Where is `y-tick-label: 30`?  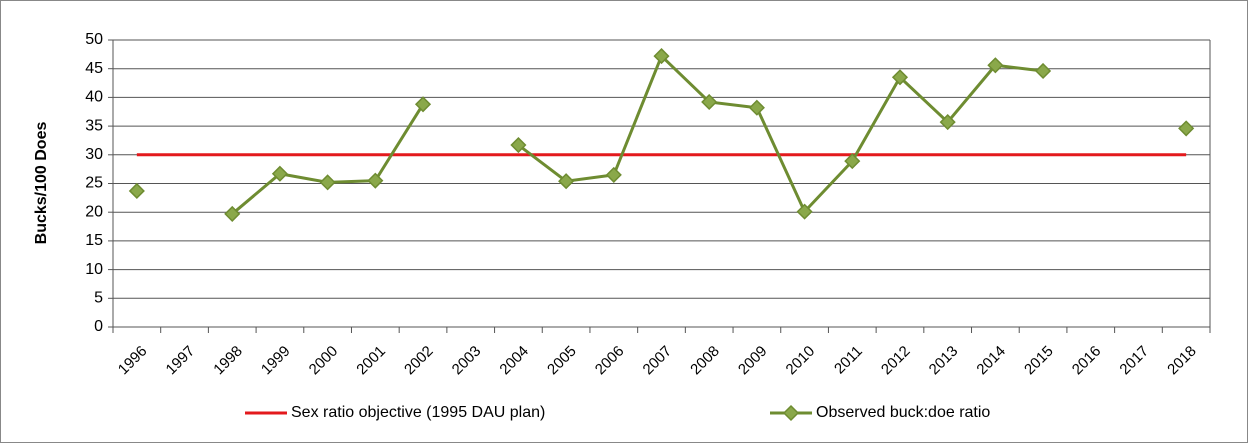
y-tick-label: 30 is located at coordinates (94, 154).